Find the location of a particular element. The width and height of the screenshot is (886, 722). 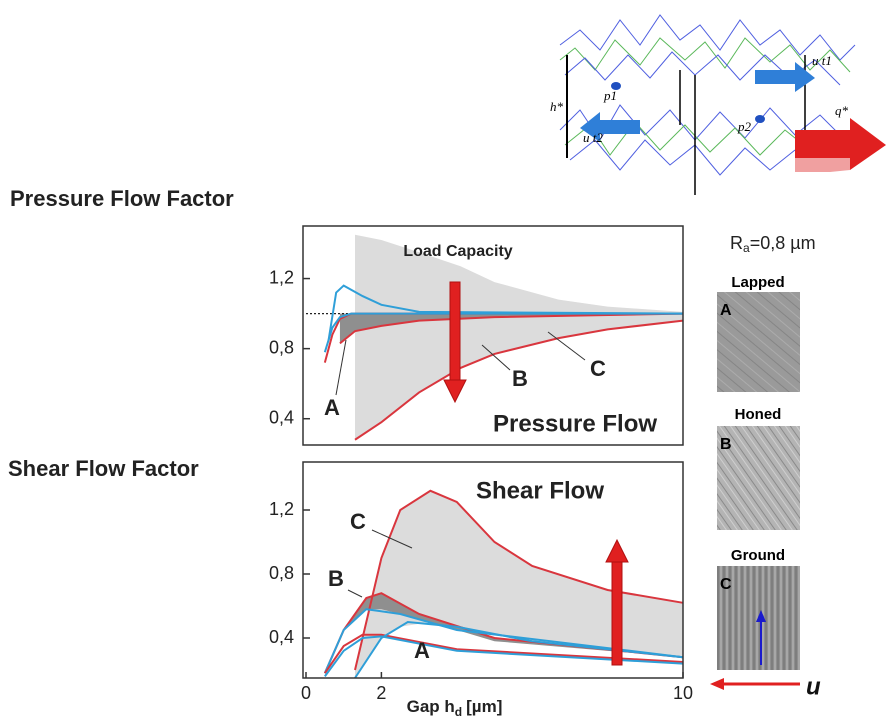

x-tick-label: 2 is located at coordinates (381, 693).